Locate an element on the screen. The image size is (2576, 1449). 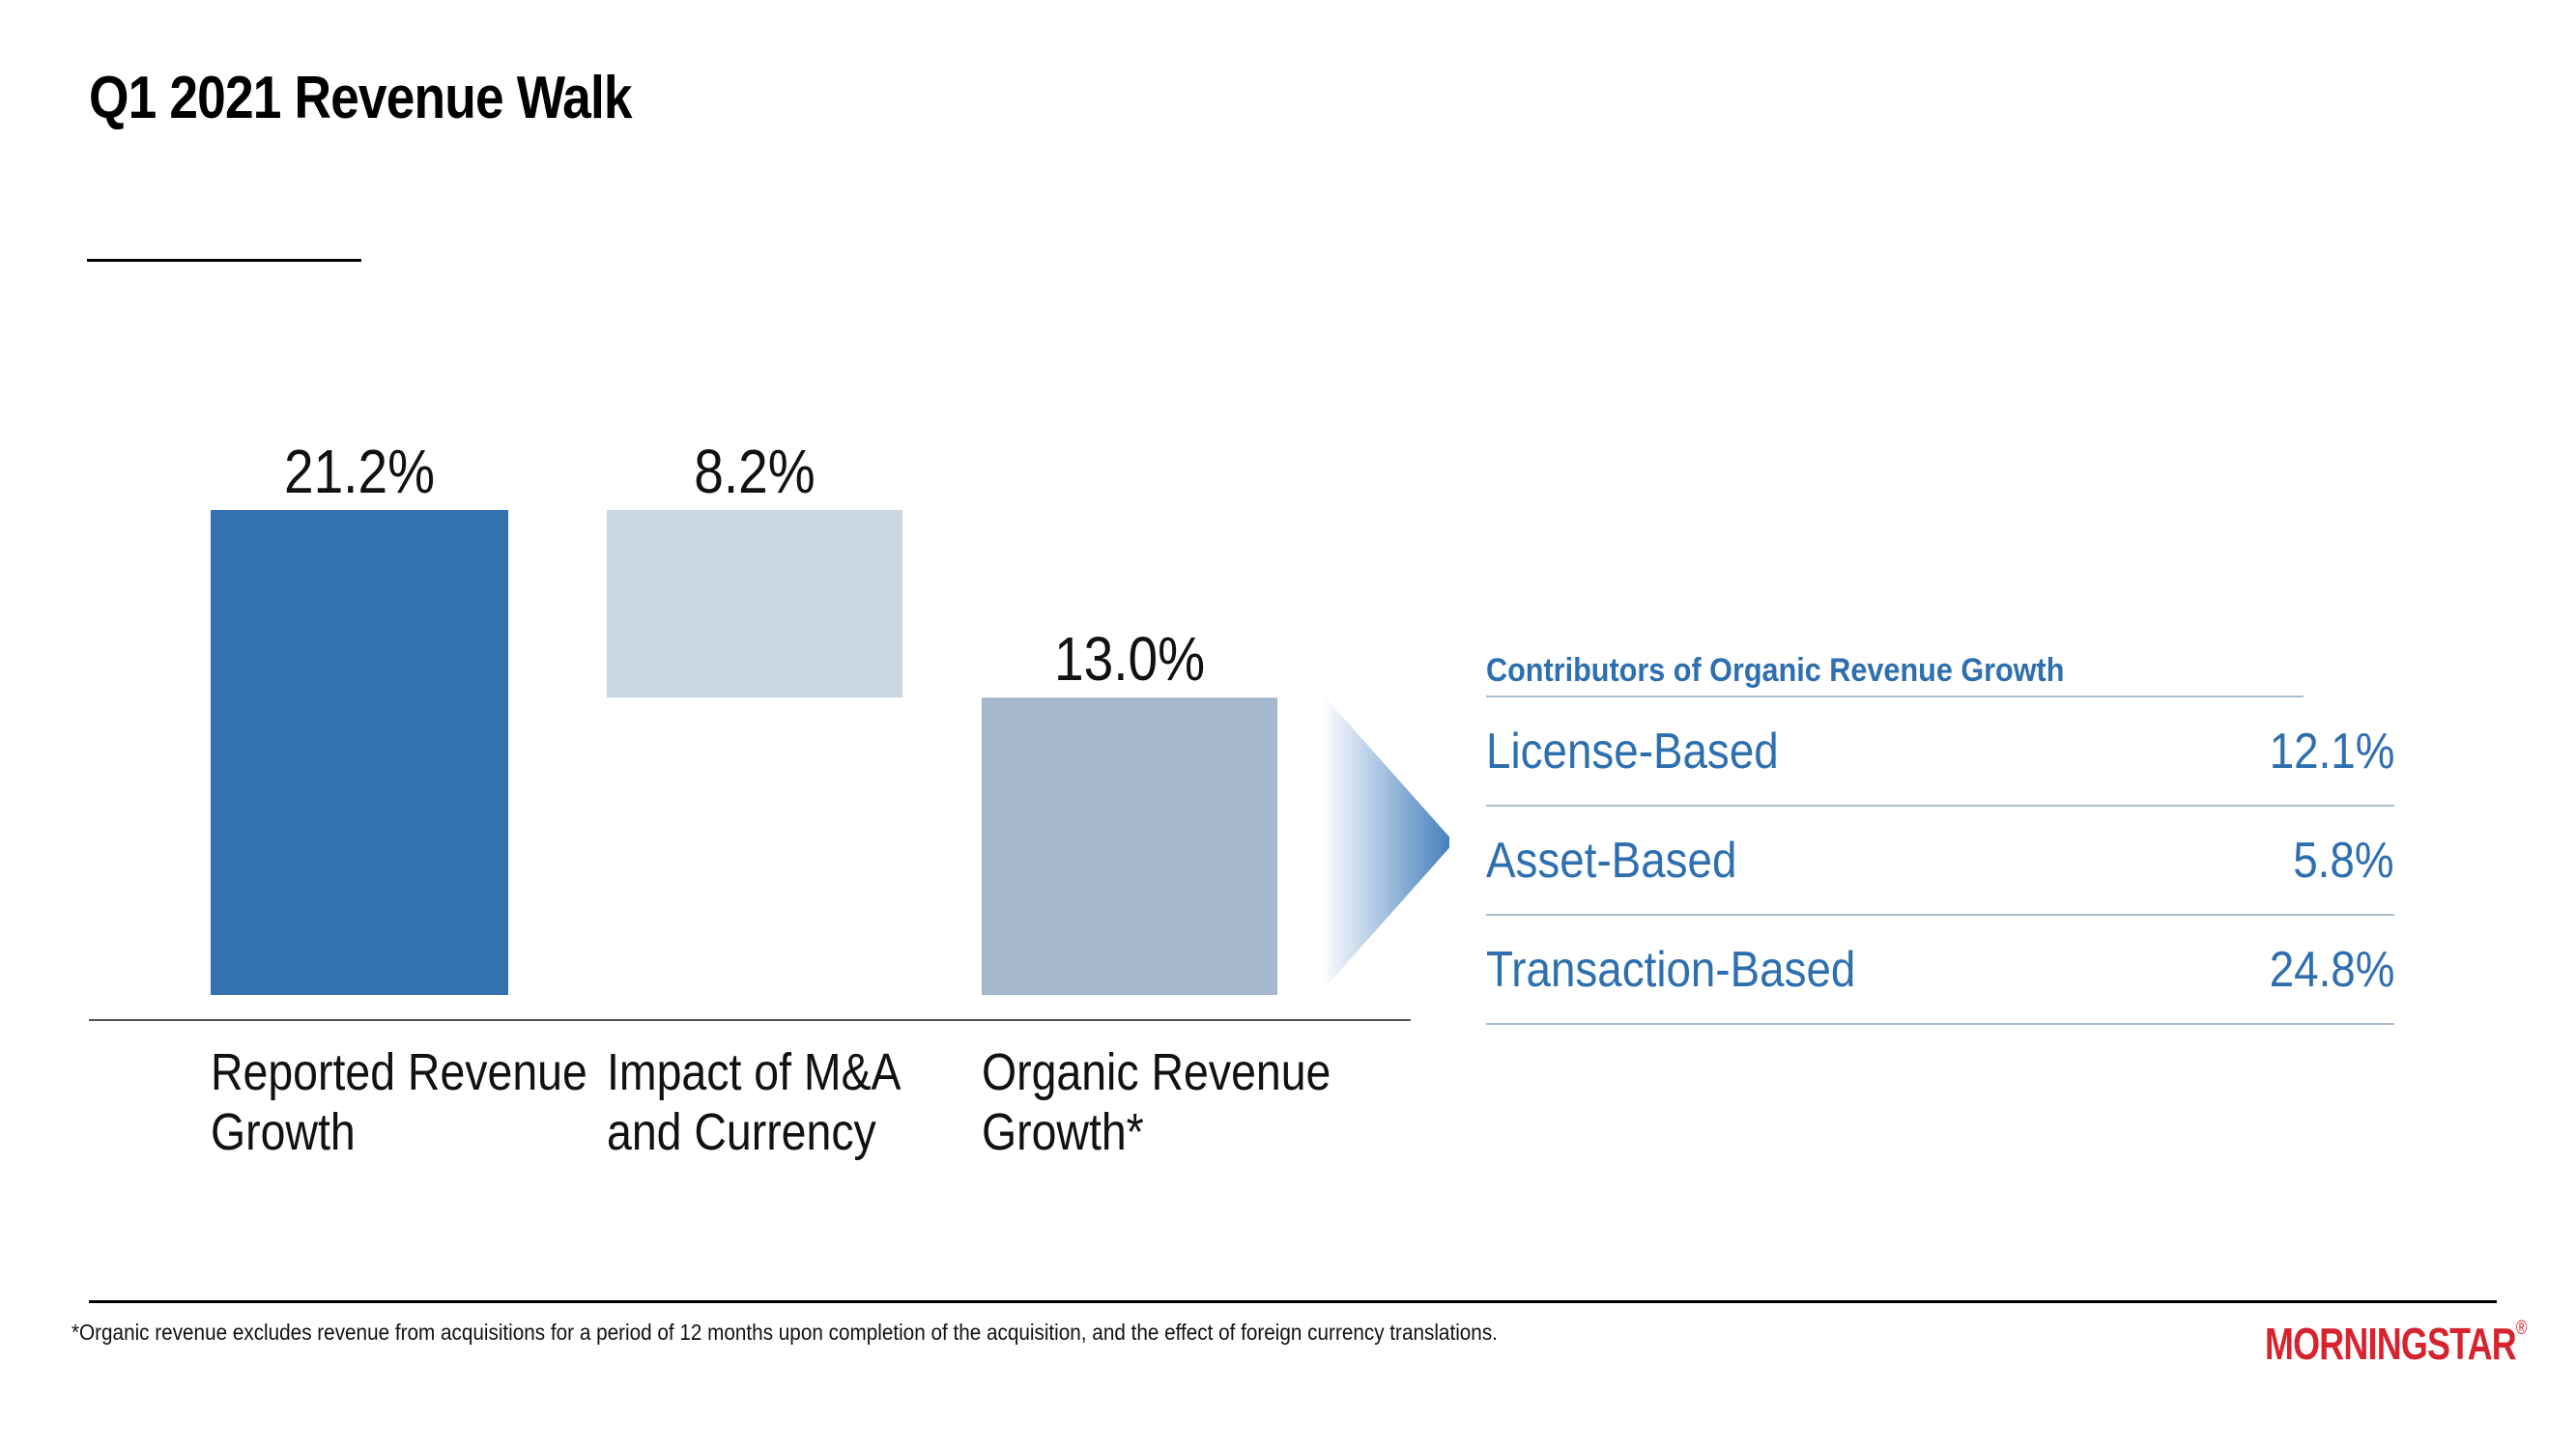
page-title: Q1 2021 Revenue Walk is located at coordinates (361, 98).